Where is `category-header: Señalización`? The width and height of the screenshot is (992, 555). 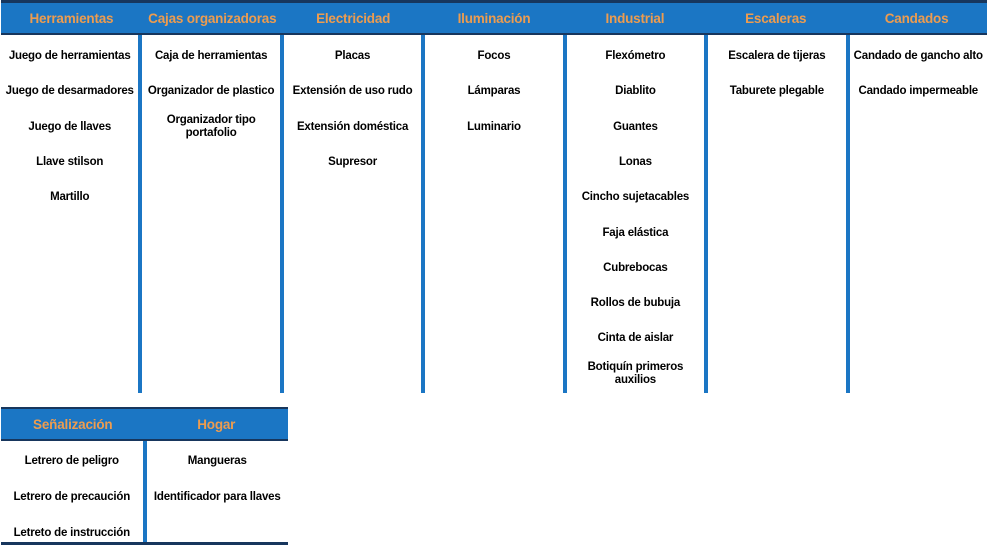 category-header: Señalización is located at coordinates (73, 424).